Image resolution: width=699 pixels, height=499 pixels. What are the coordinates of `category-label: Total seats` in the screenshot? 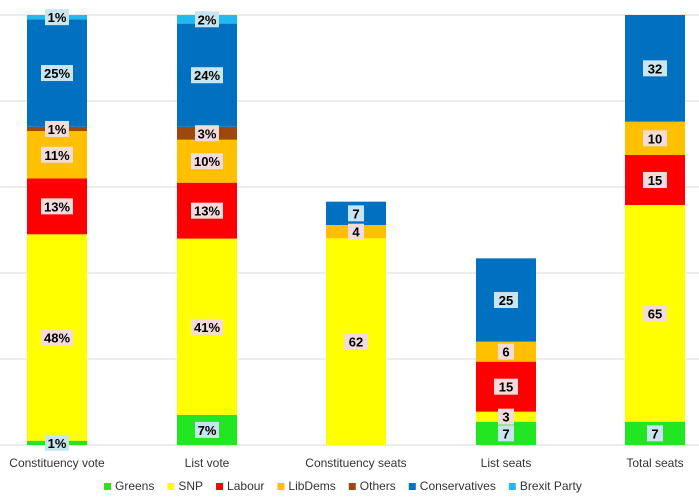 It's located at (654, 463).